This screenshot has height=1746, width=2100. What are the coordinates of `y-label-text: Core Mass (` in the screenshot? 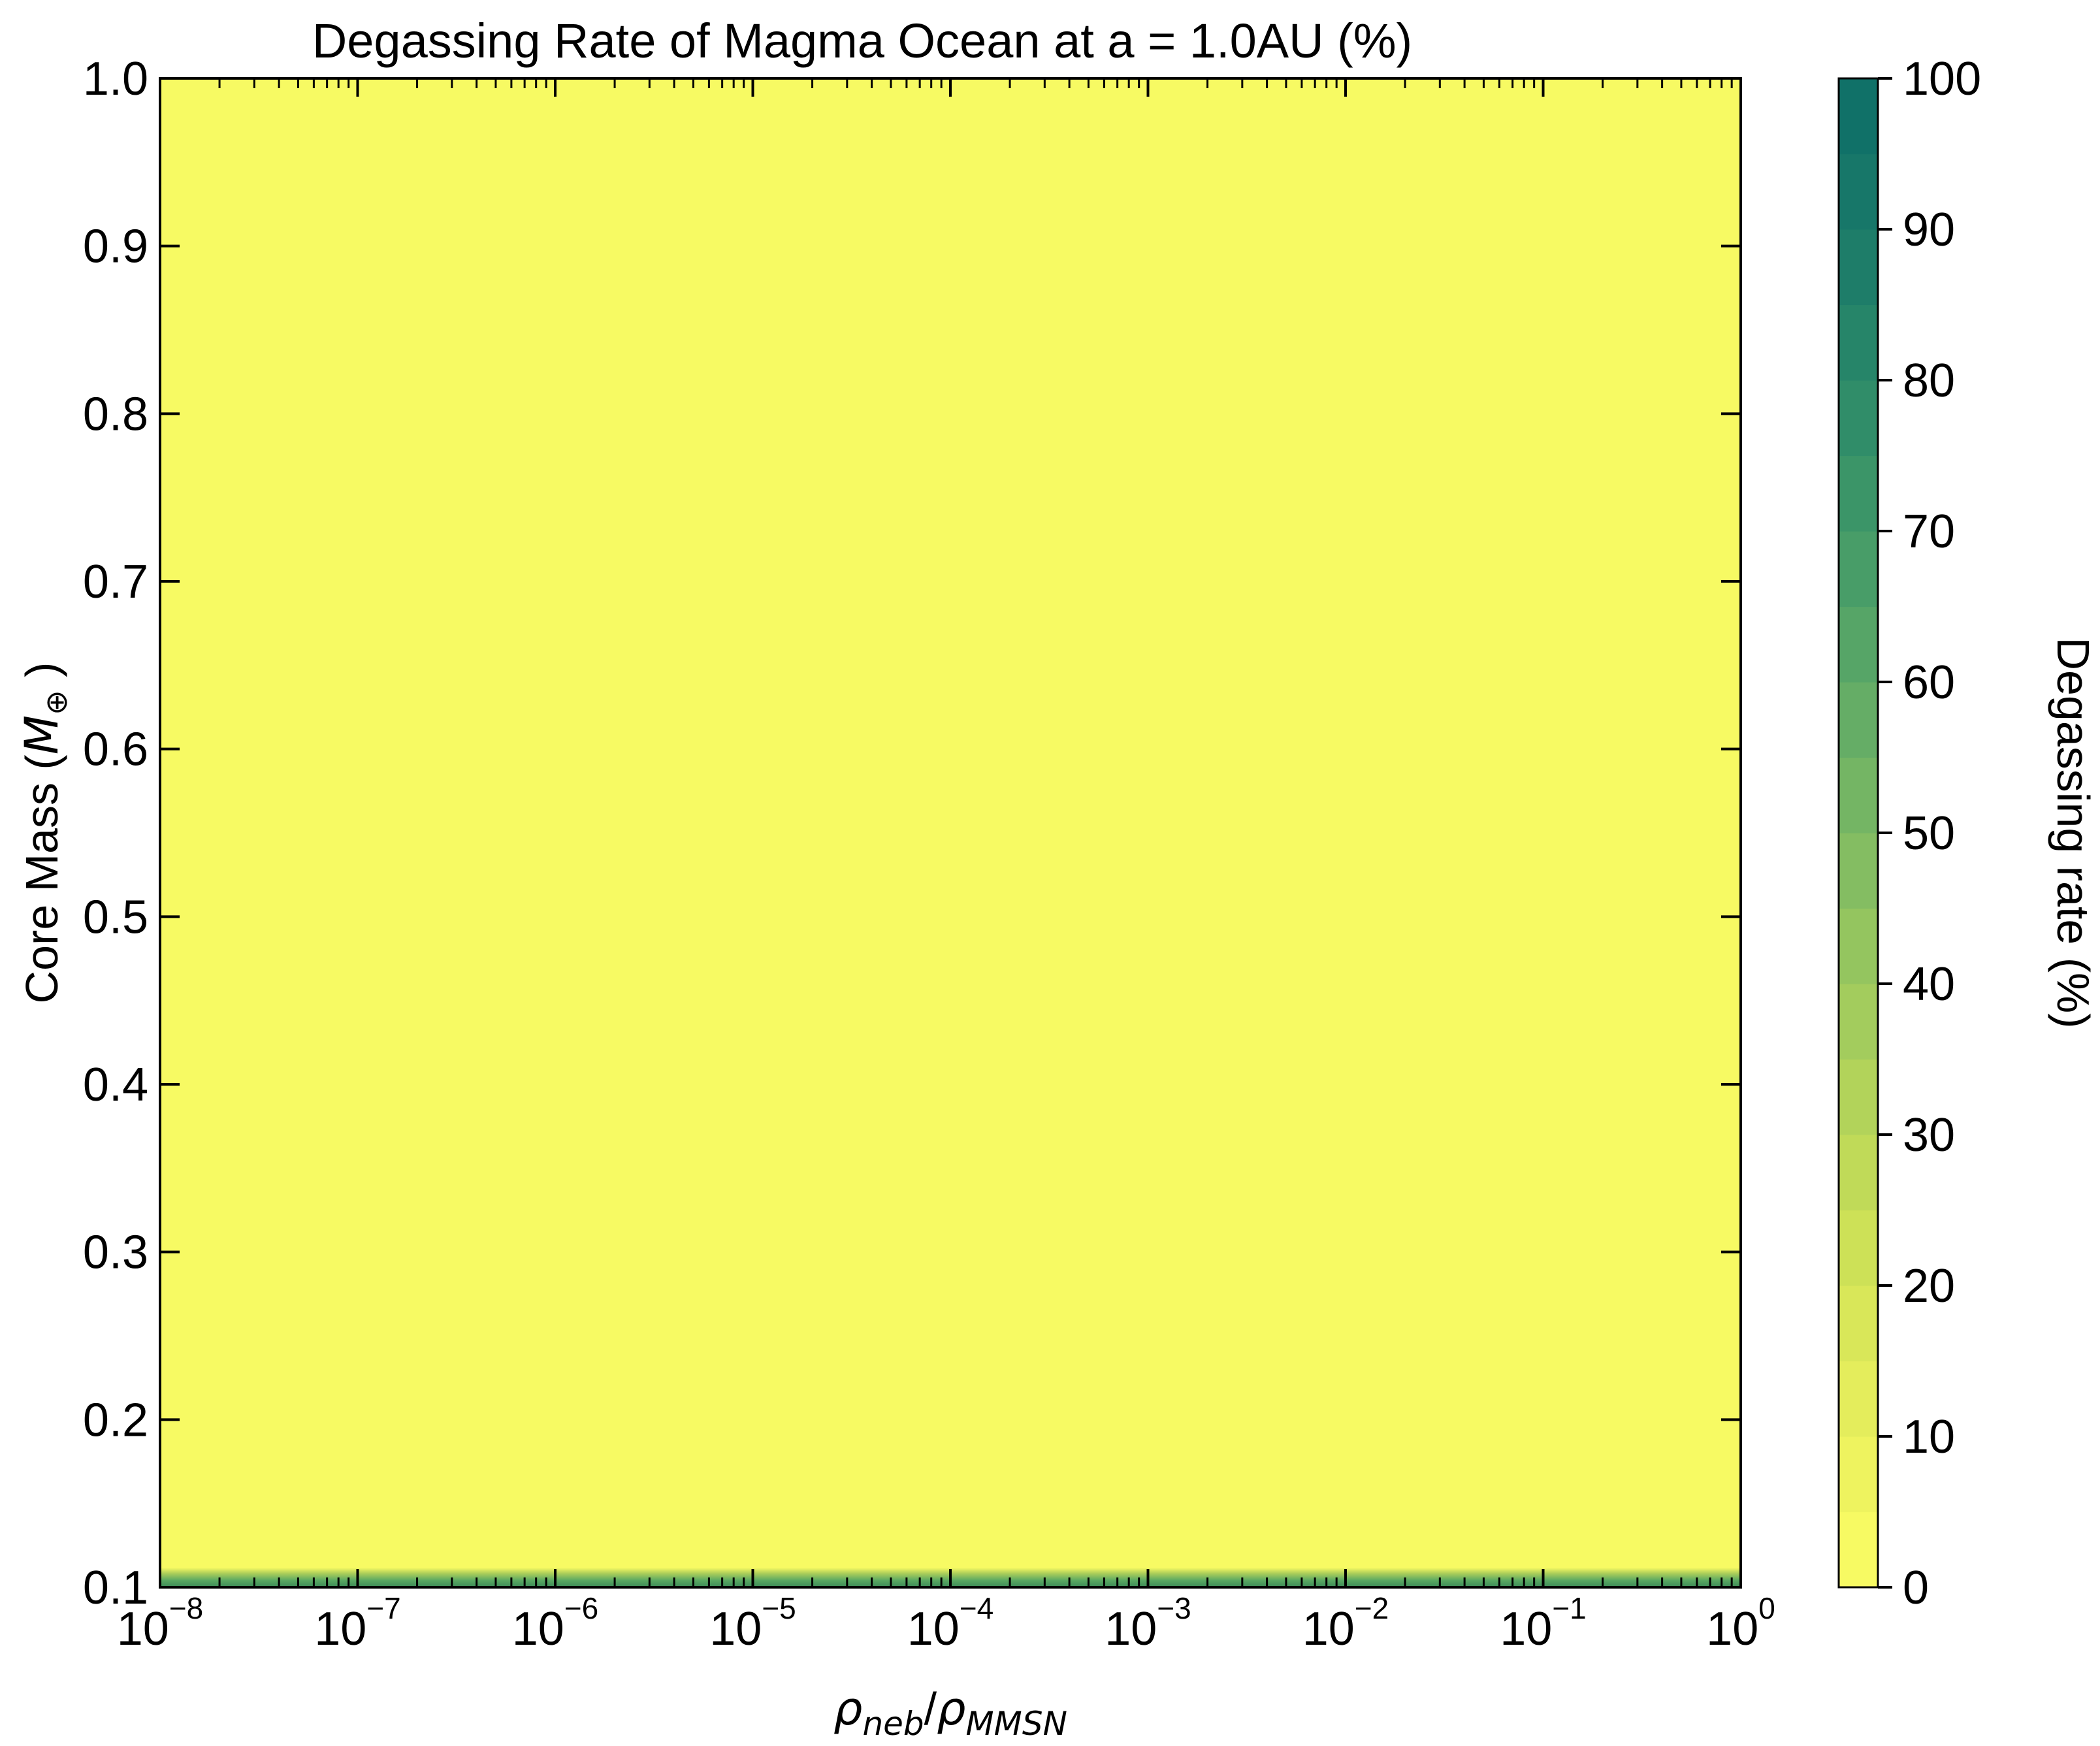 It's located at (41, 878).